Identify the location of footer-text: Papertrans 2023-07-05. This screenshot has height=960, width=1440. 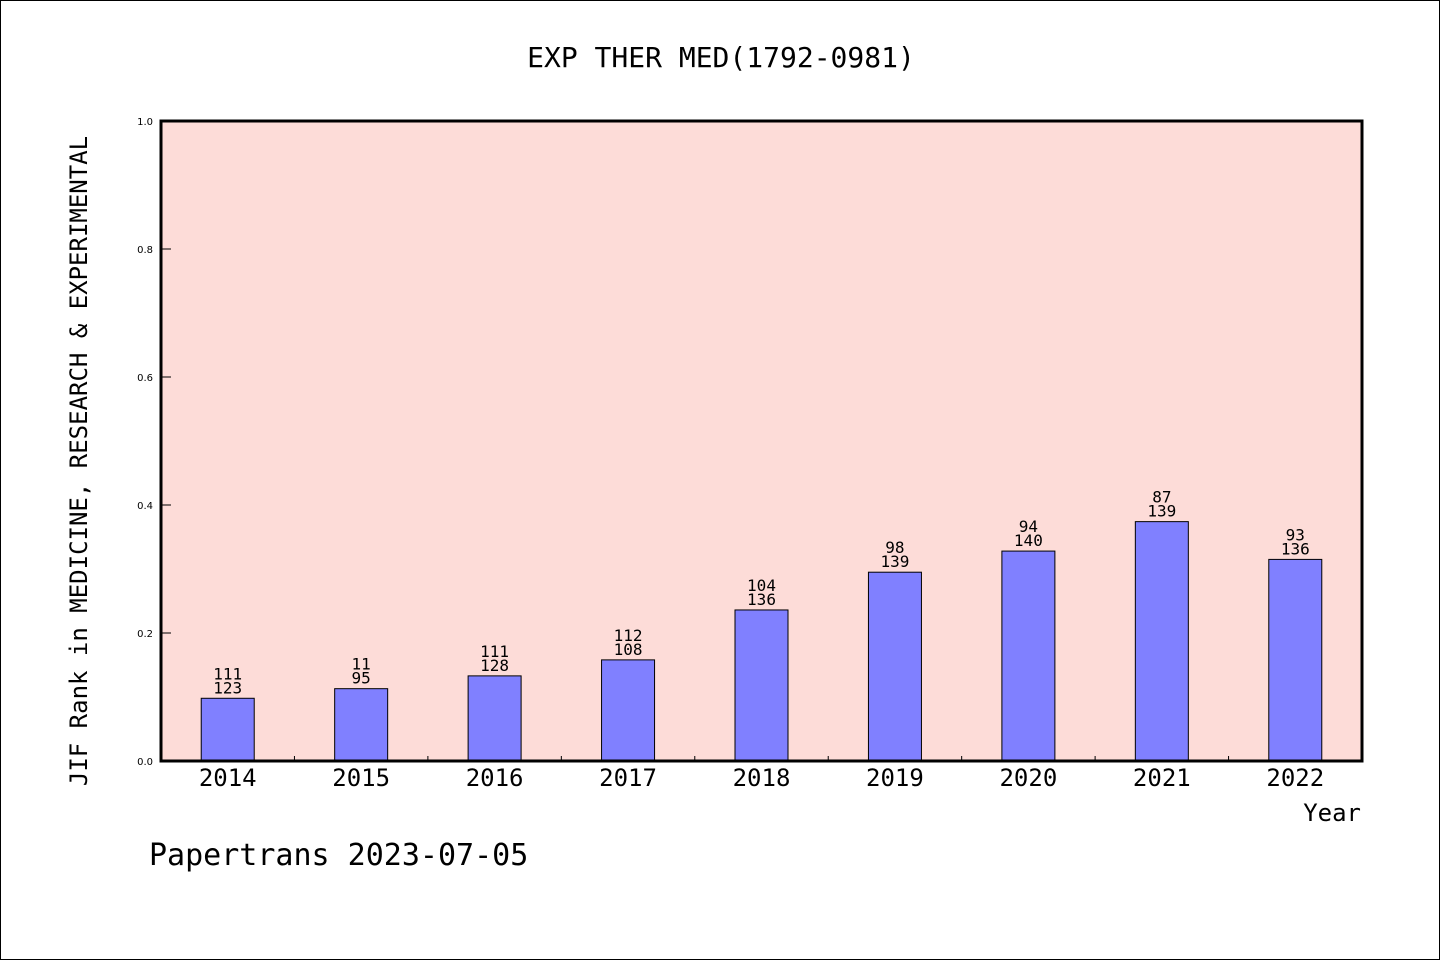
(338, 855).